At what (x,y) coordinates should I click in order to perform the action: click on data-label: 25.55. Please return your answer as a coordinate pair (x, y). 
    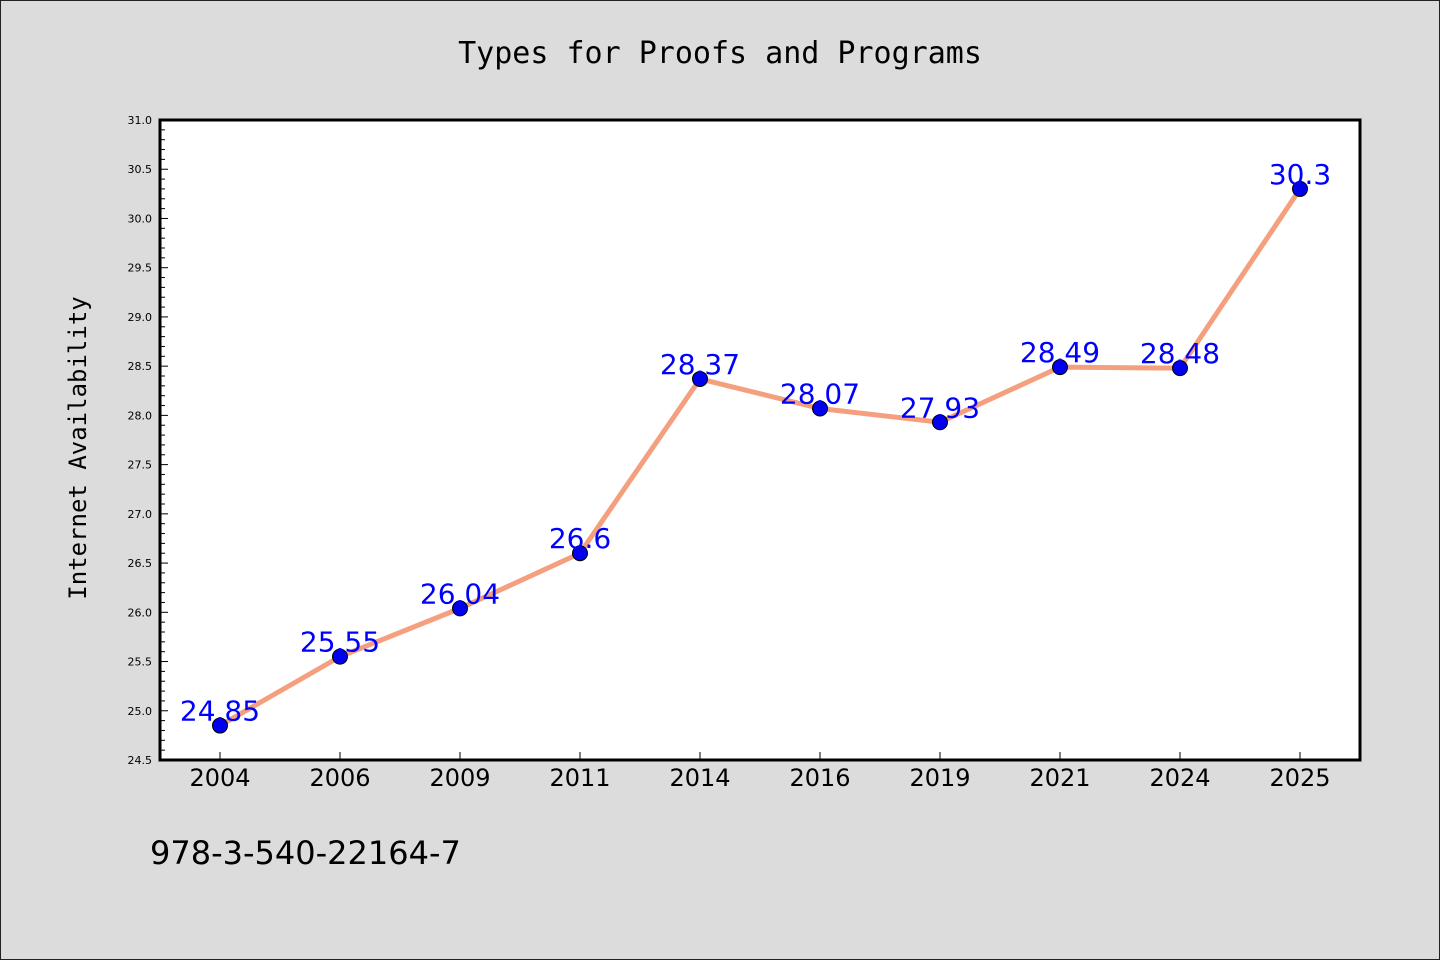
    Looking at the image, I should click on (340, 642).